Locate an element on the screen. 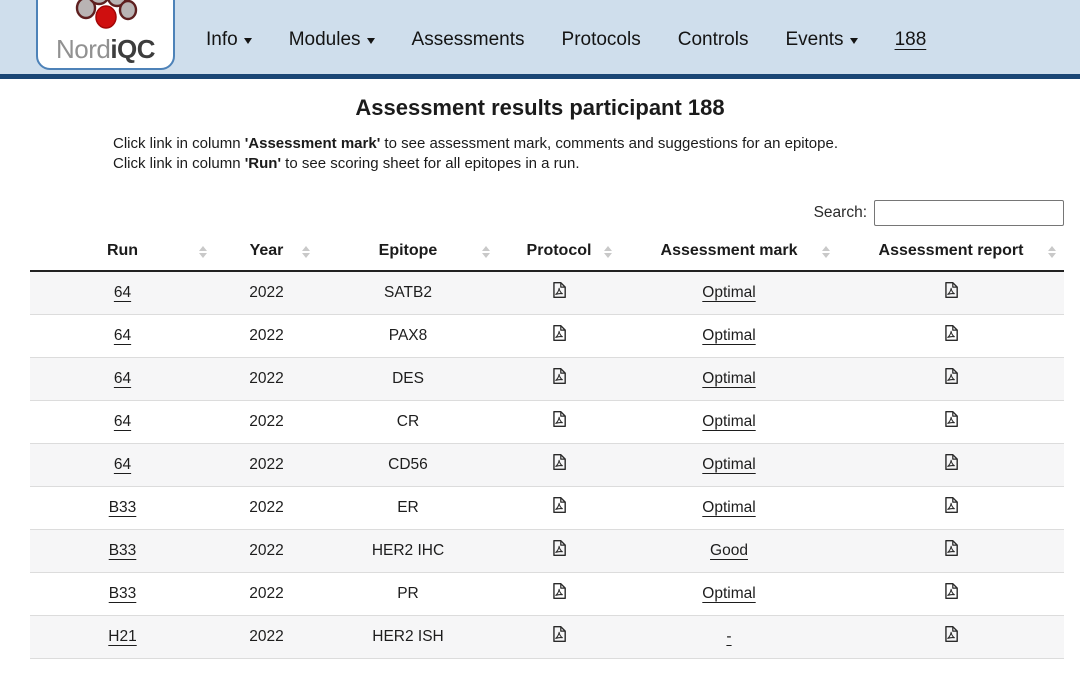 This screenshot has height=677, width=1080. epitope-cell: DES is located at coordinates (408, 379).